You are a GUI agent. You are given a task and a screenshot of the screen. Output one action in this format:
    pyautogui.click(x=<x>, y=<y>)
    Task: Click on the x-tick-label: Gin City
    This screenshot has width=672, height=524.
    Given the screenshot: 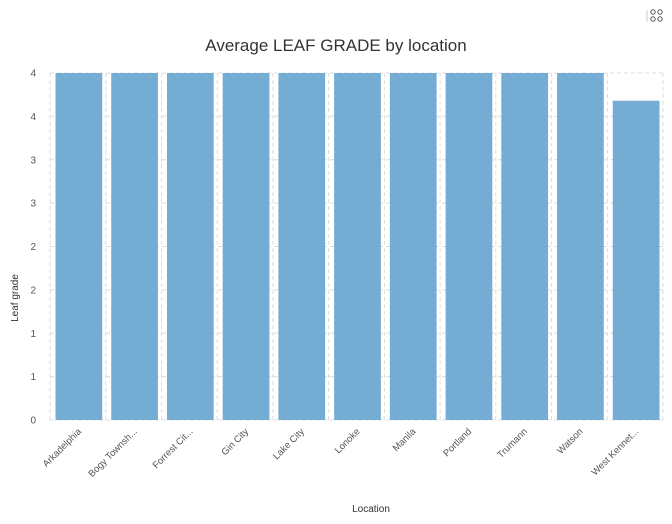 What is the action you would take?
    pyautogui.click(x=235, y=442)
    